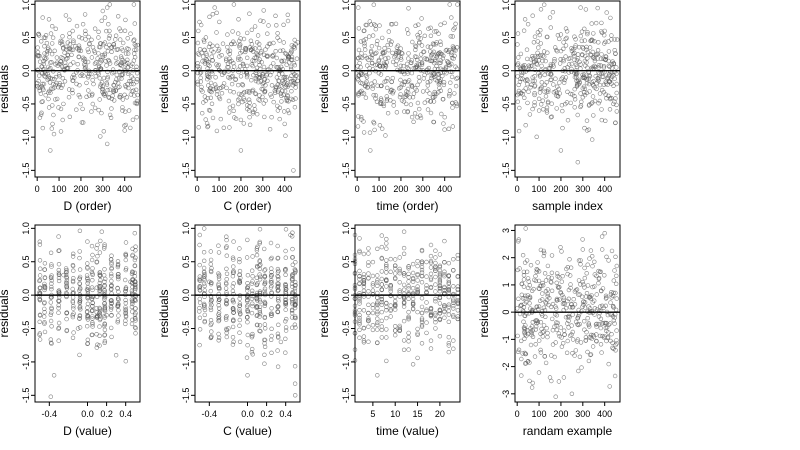  What do you see at coordinates (418, 414) in the screenshot?
I see `x-tick-label: 15` at bounding box center [418, 414].